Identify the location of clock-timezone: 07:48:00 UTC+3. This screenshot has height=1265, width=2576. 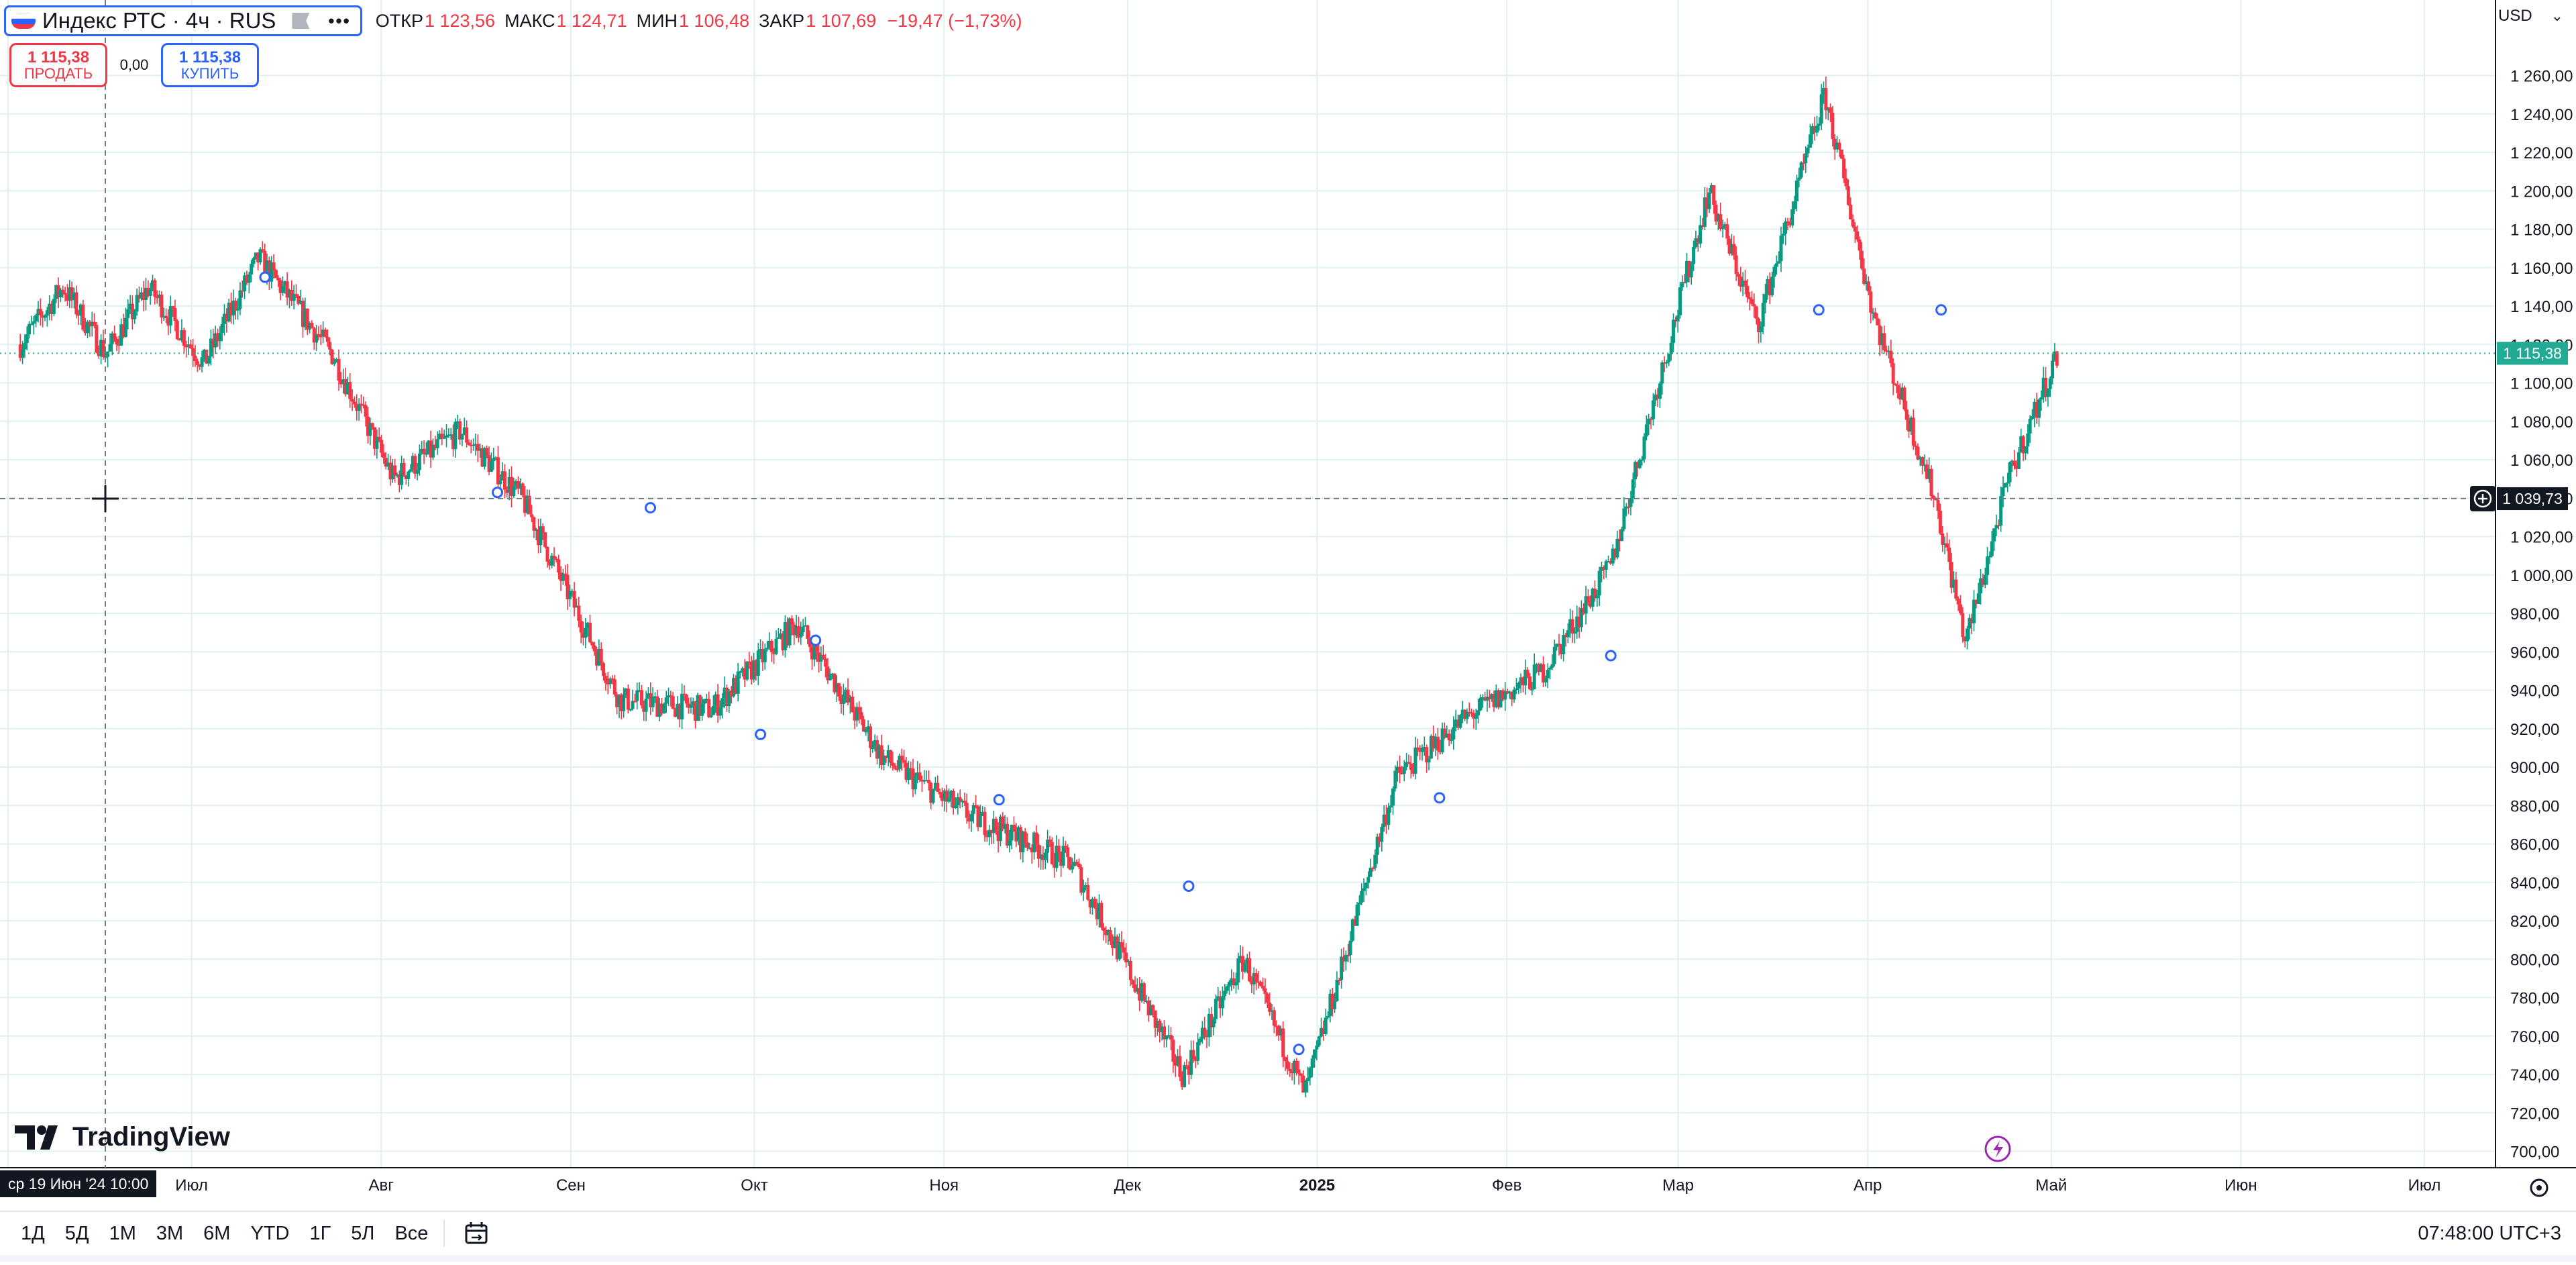
(2489, 1233).